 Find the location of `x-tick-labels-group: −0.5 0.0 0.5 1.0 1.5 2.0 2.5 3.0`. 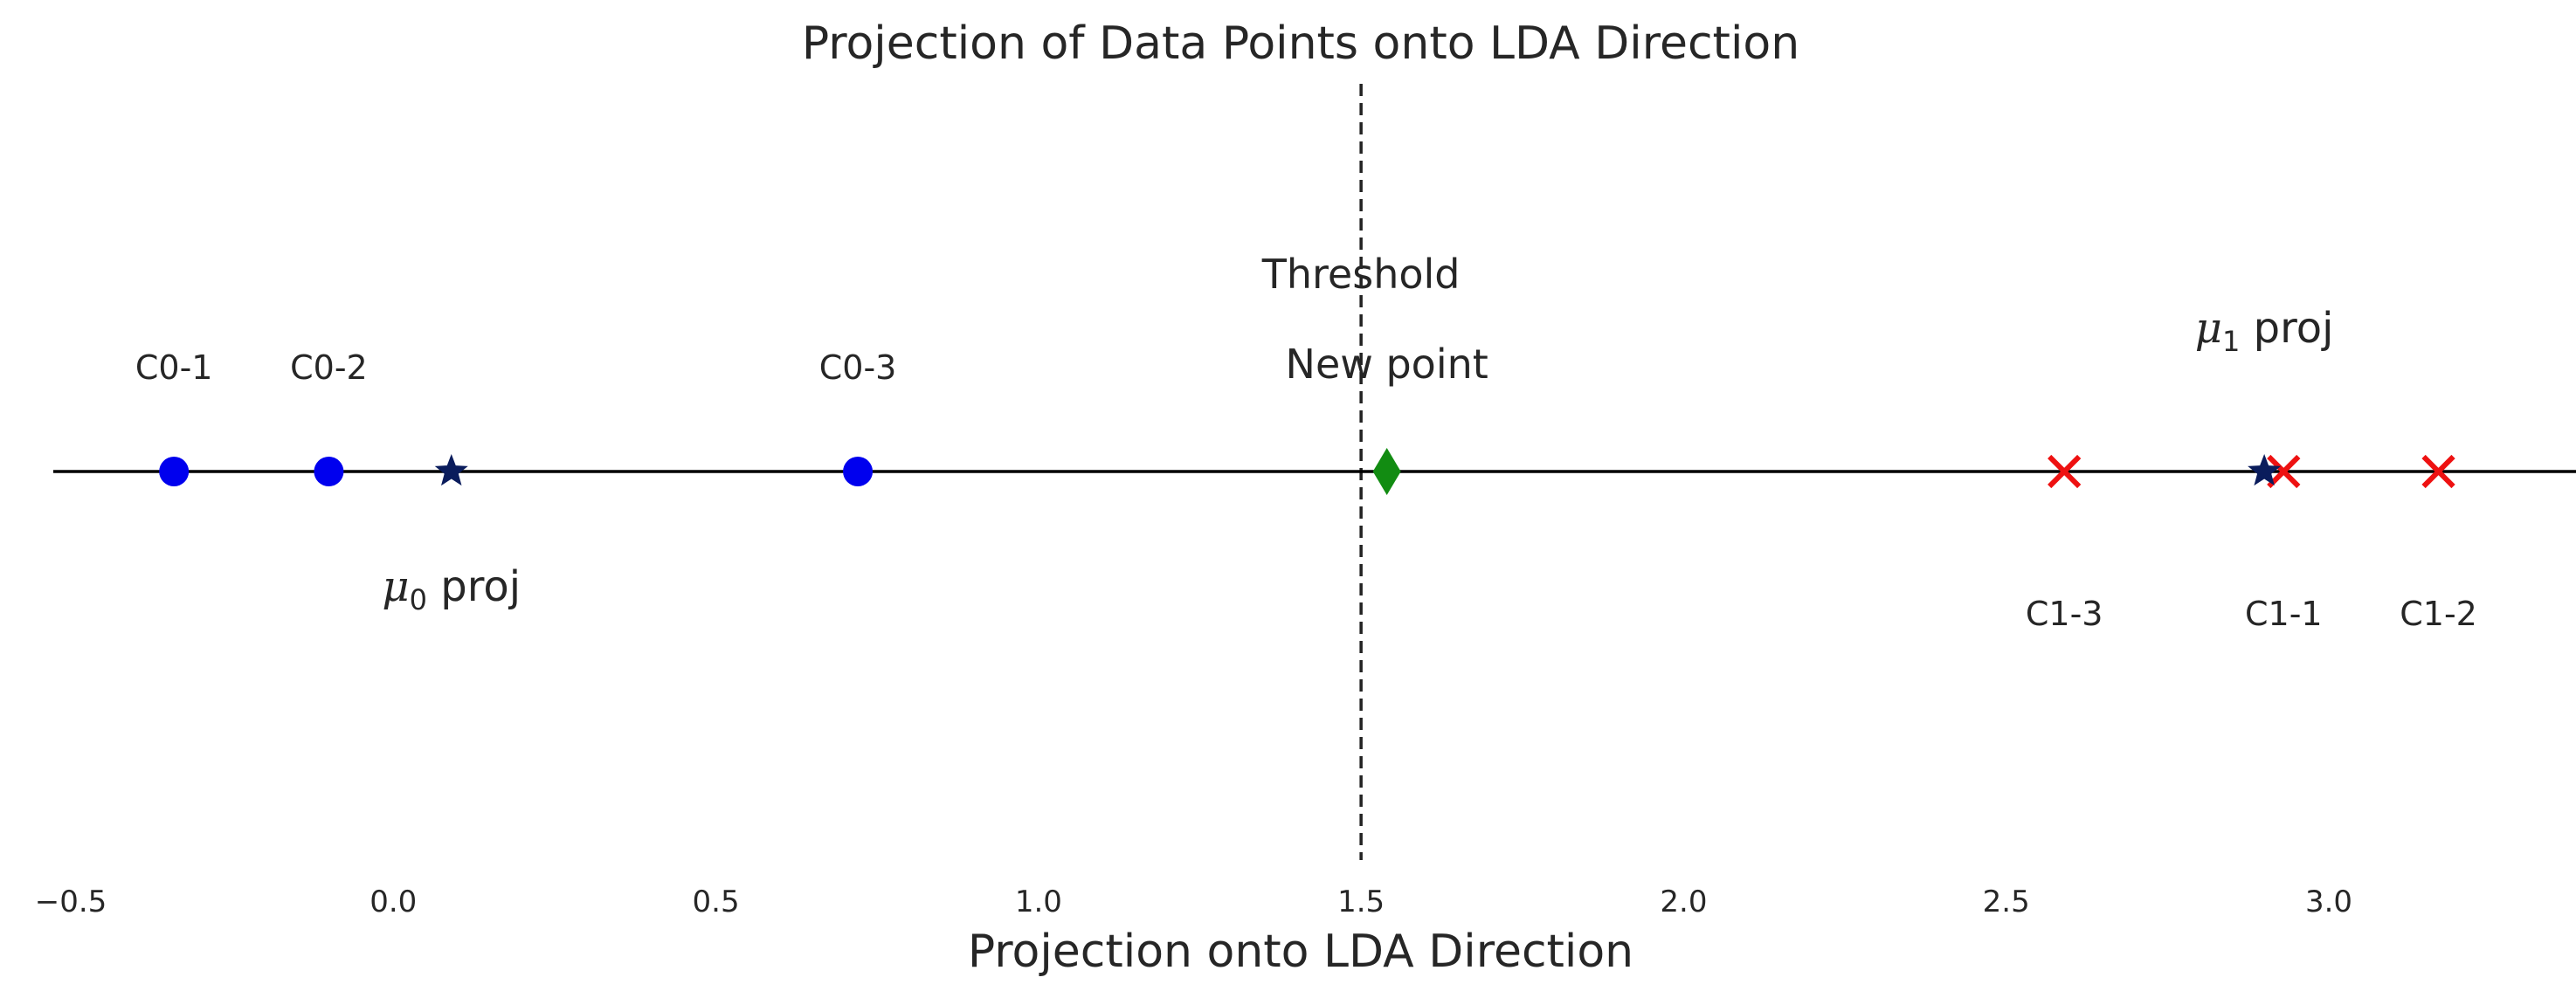

x-tick-labels-group: −0.5 0.0 0.5 1.0 1.5 2.0 2.5 3.0 is located at coordinates (1193, 902).